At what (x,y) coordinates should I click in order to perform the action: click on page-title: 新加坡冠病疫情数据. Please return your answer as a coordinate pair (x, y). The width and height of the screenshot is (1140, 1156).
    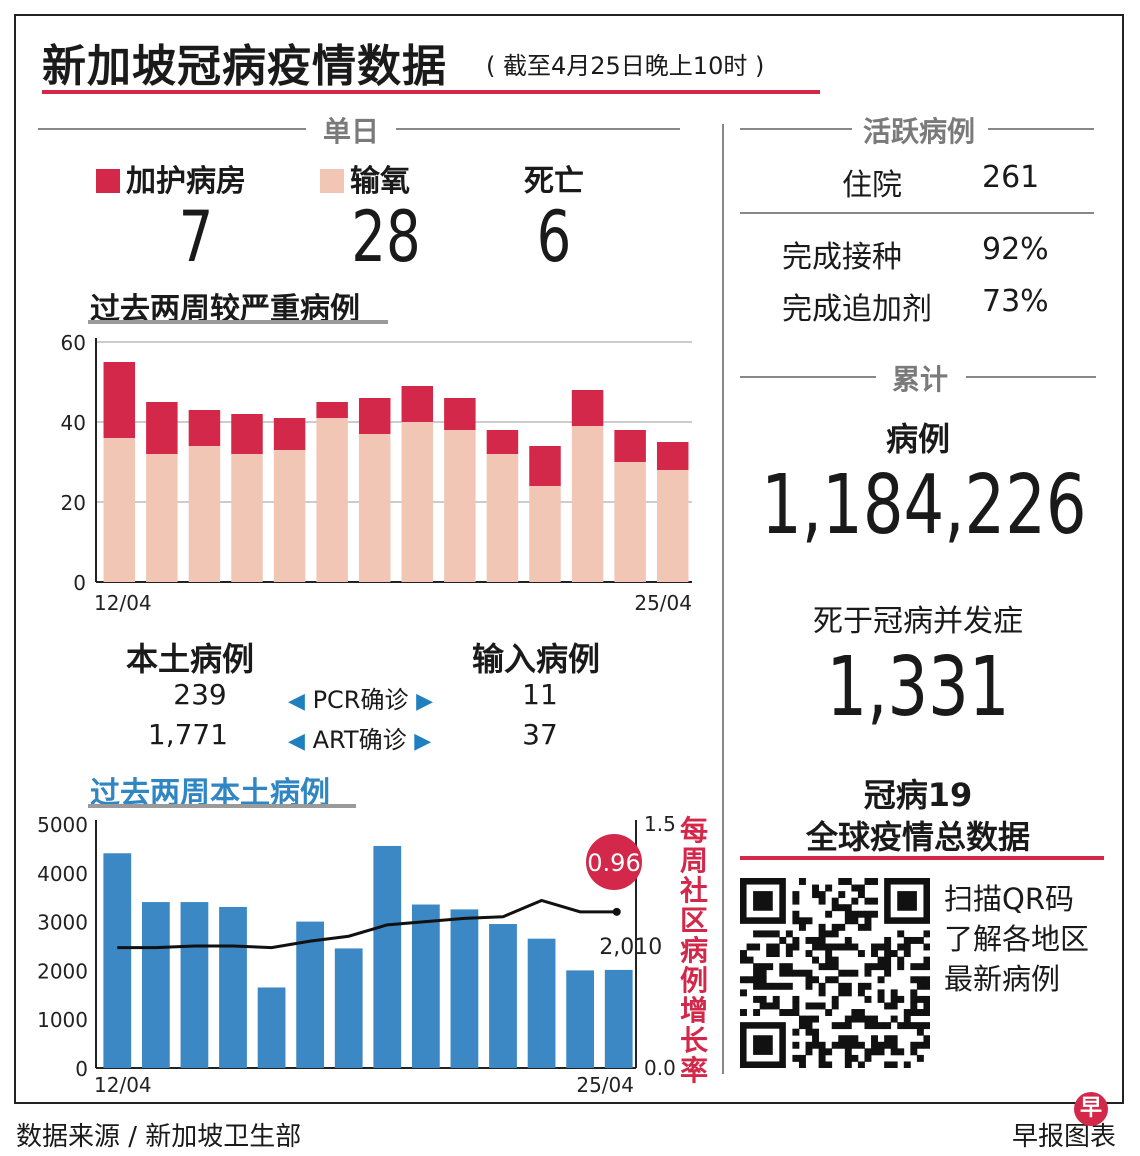
    Looking at the image, I should click on (244, 66).